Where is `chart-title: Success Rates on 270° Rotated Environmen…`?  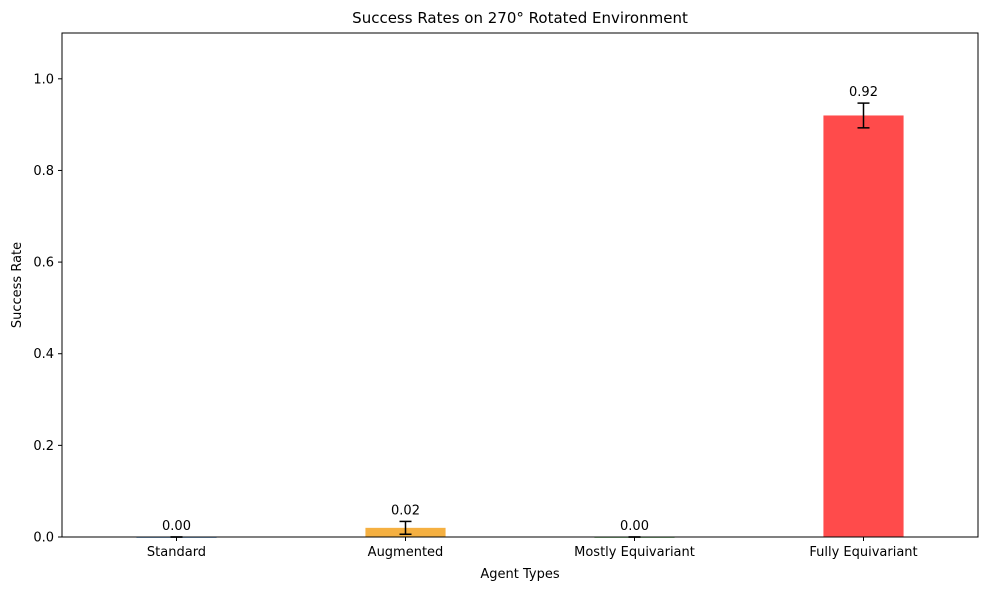 chart-title: Success Rates on 270° Rotated Environmen… is located at coordinates (520, 18).